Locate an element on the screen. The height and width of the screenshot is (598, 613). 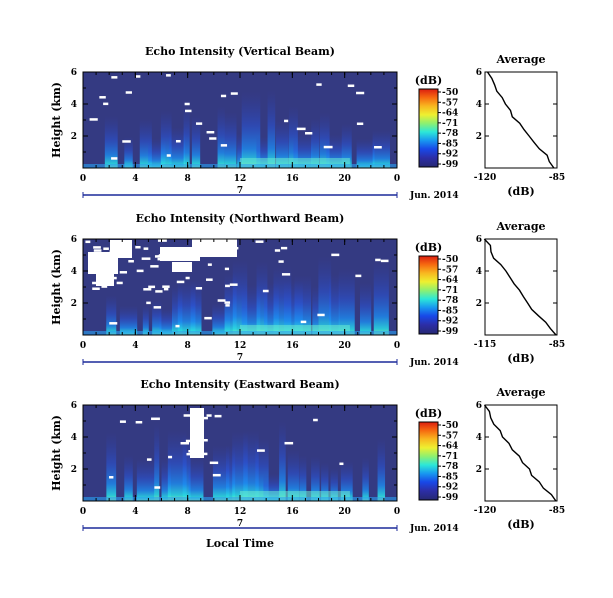
date-label: Jun. 2014 is located at coordinates (434, 529).